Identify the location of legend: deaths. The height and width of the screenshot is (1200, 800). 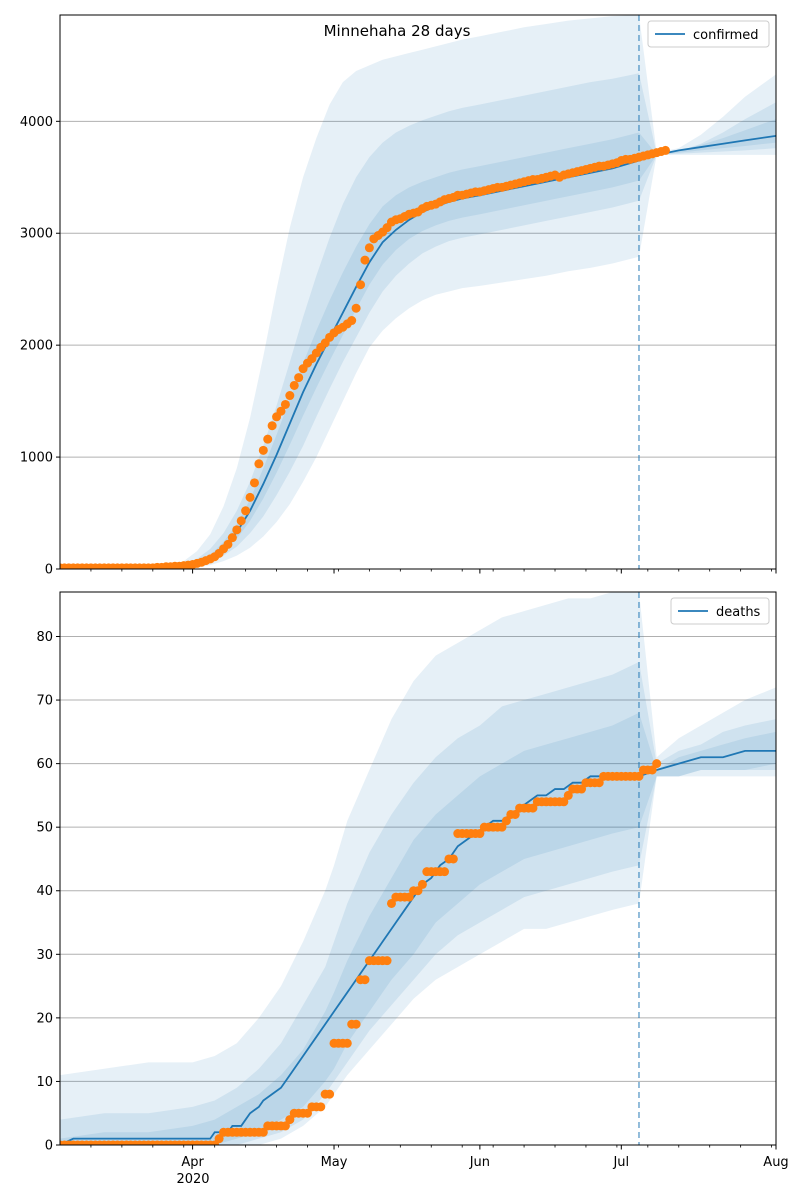
(720, 611).